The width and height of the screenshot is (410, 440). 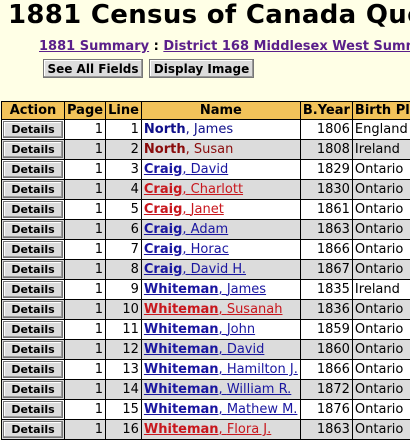 I want to click on name-cell: Whiteman, David, so click(x=220, y=350).